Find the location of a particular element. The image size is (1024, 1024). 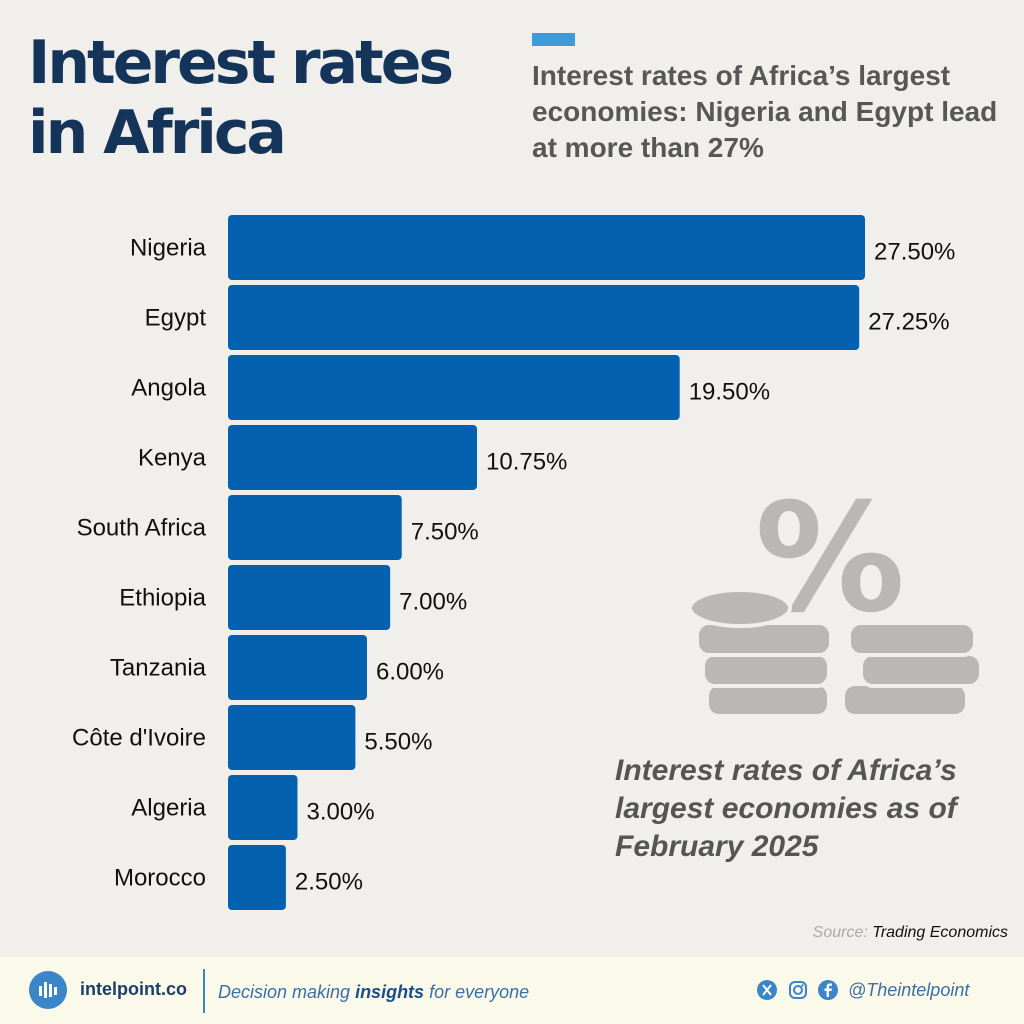

bar-tanzania is located at coordinates (297, 667).